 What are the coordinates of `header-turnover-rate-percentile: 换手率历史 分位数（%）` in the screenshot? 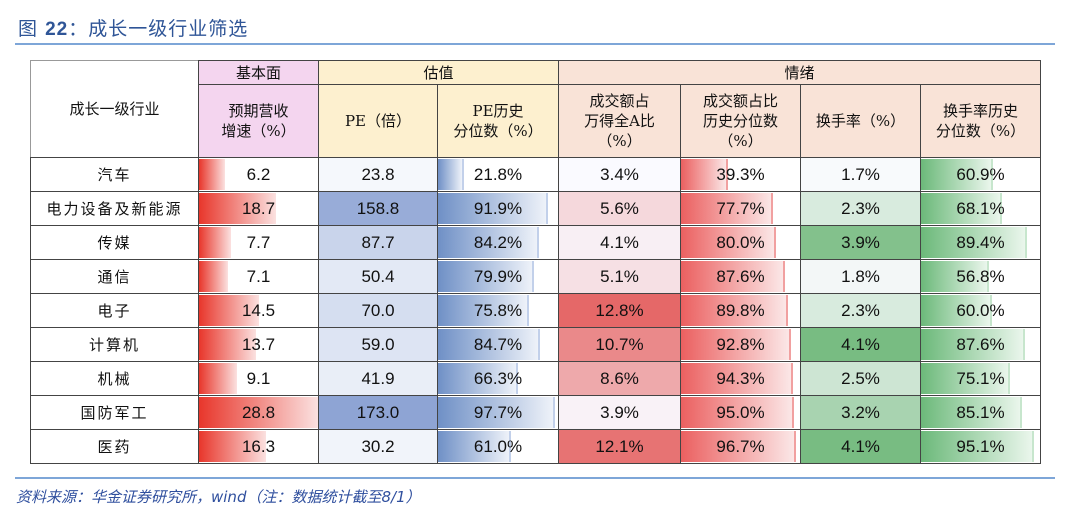 It's located at (981, 121).